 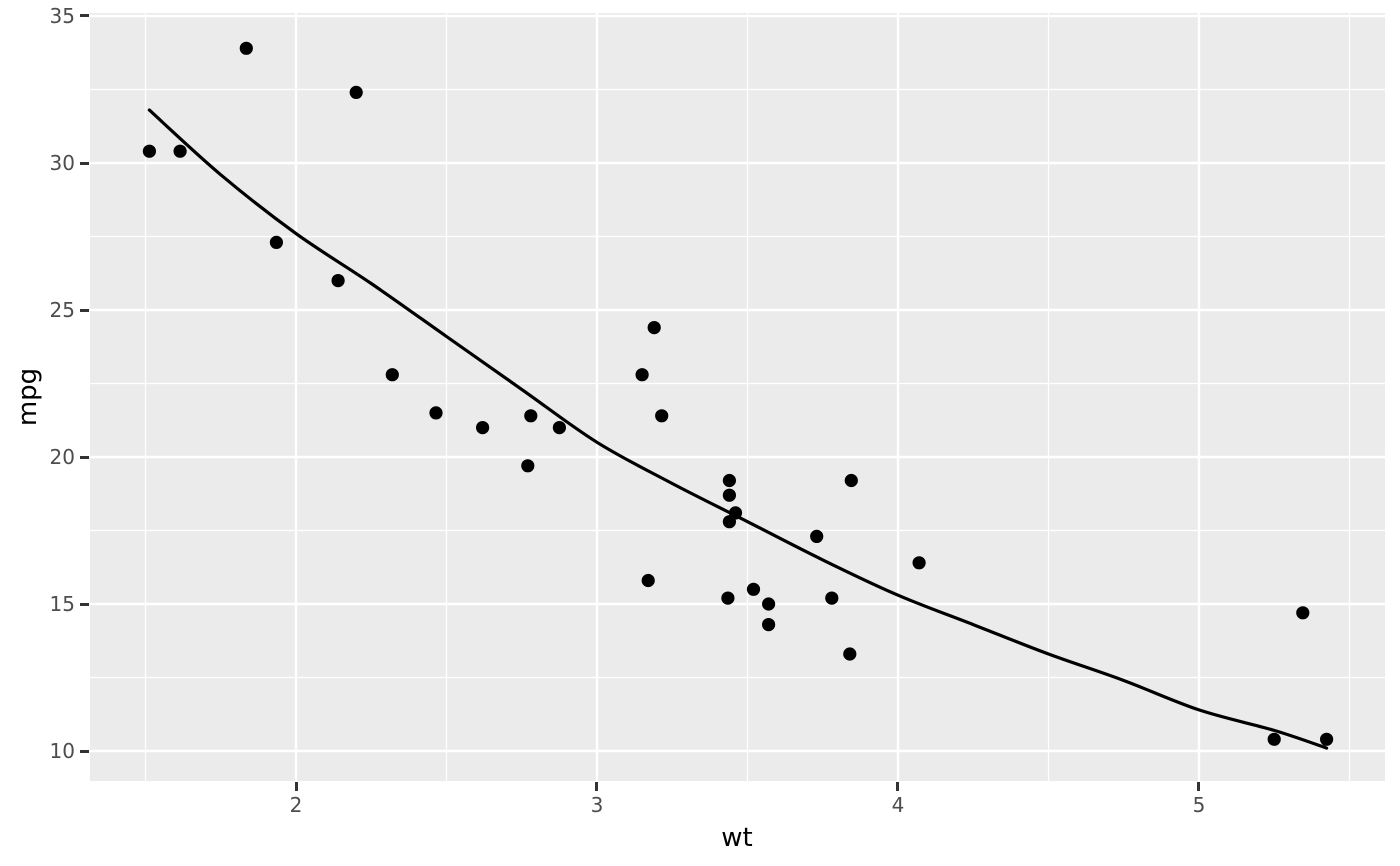 I want to click on y-tick-label: 35, so click(x=62, y=15).